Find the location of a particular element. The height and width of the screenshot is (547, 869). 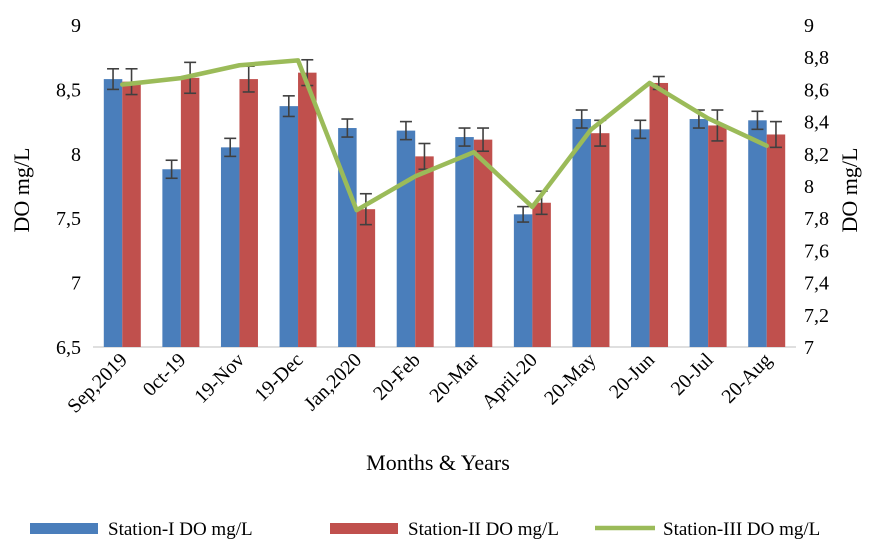

y-right-tick-label: 8,2 is located at coordinates (816, 155).